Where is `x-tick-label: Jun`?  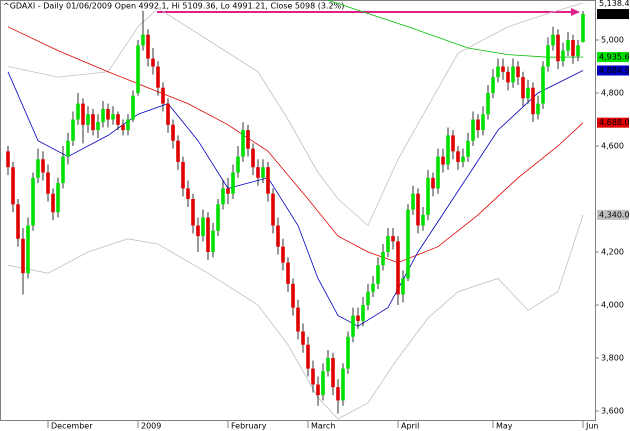 x-tick-label: Jun is located at coordinates (592, 426).